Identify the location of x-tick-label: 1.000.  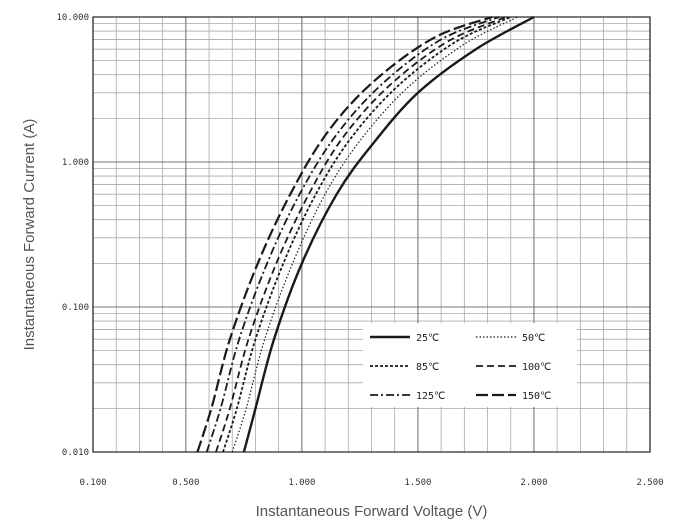
(301, 483).